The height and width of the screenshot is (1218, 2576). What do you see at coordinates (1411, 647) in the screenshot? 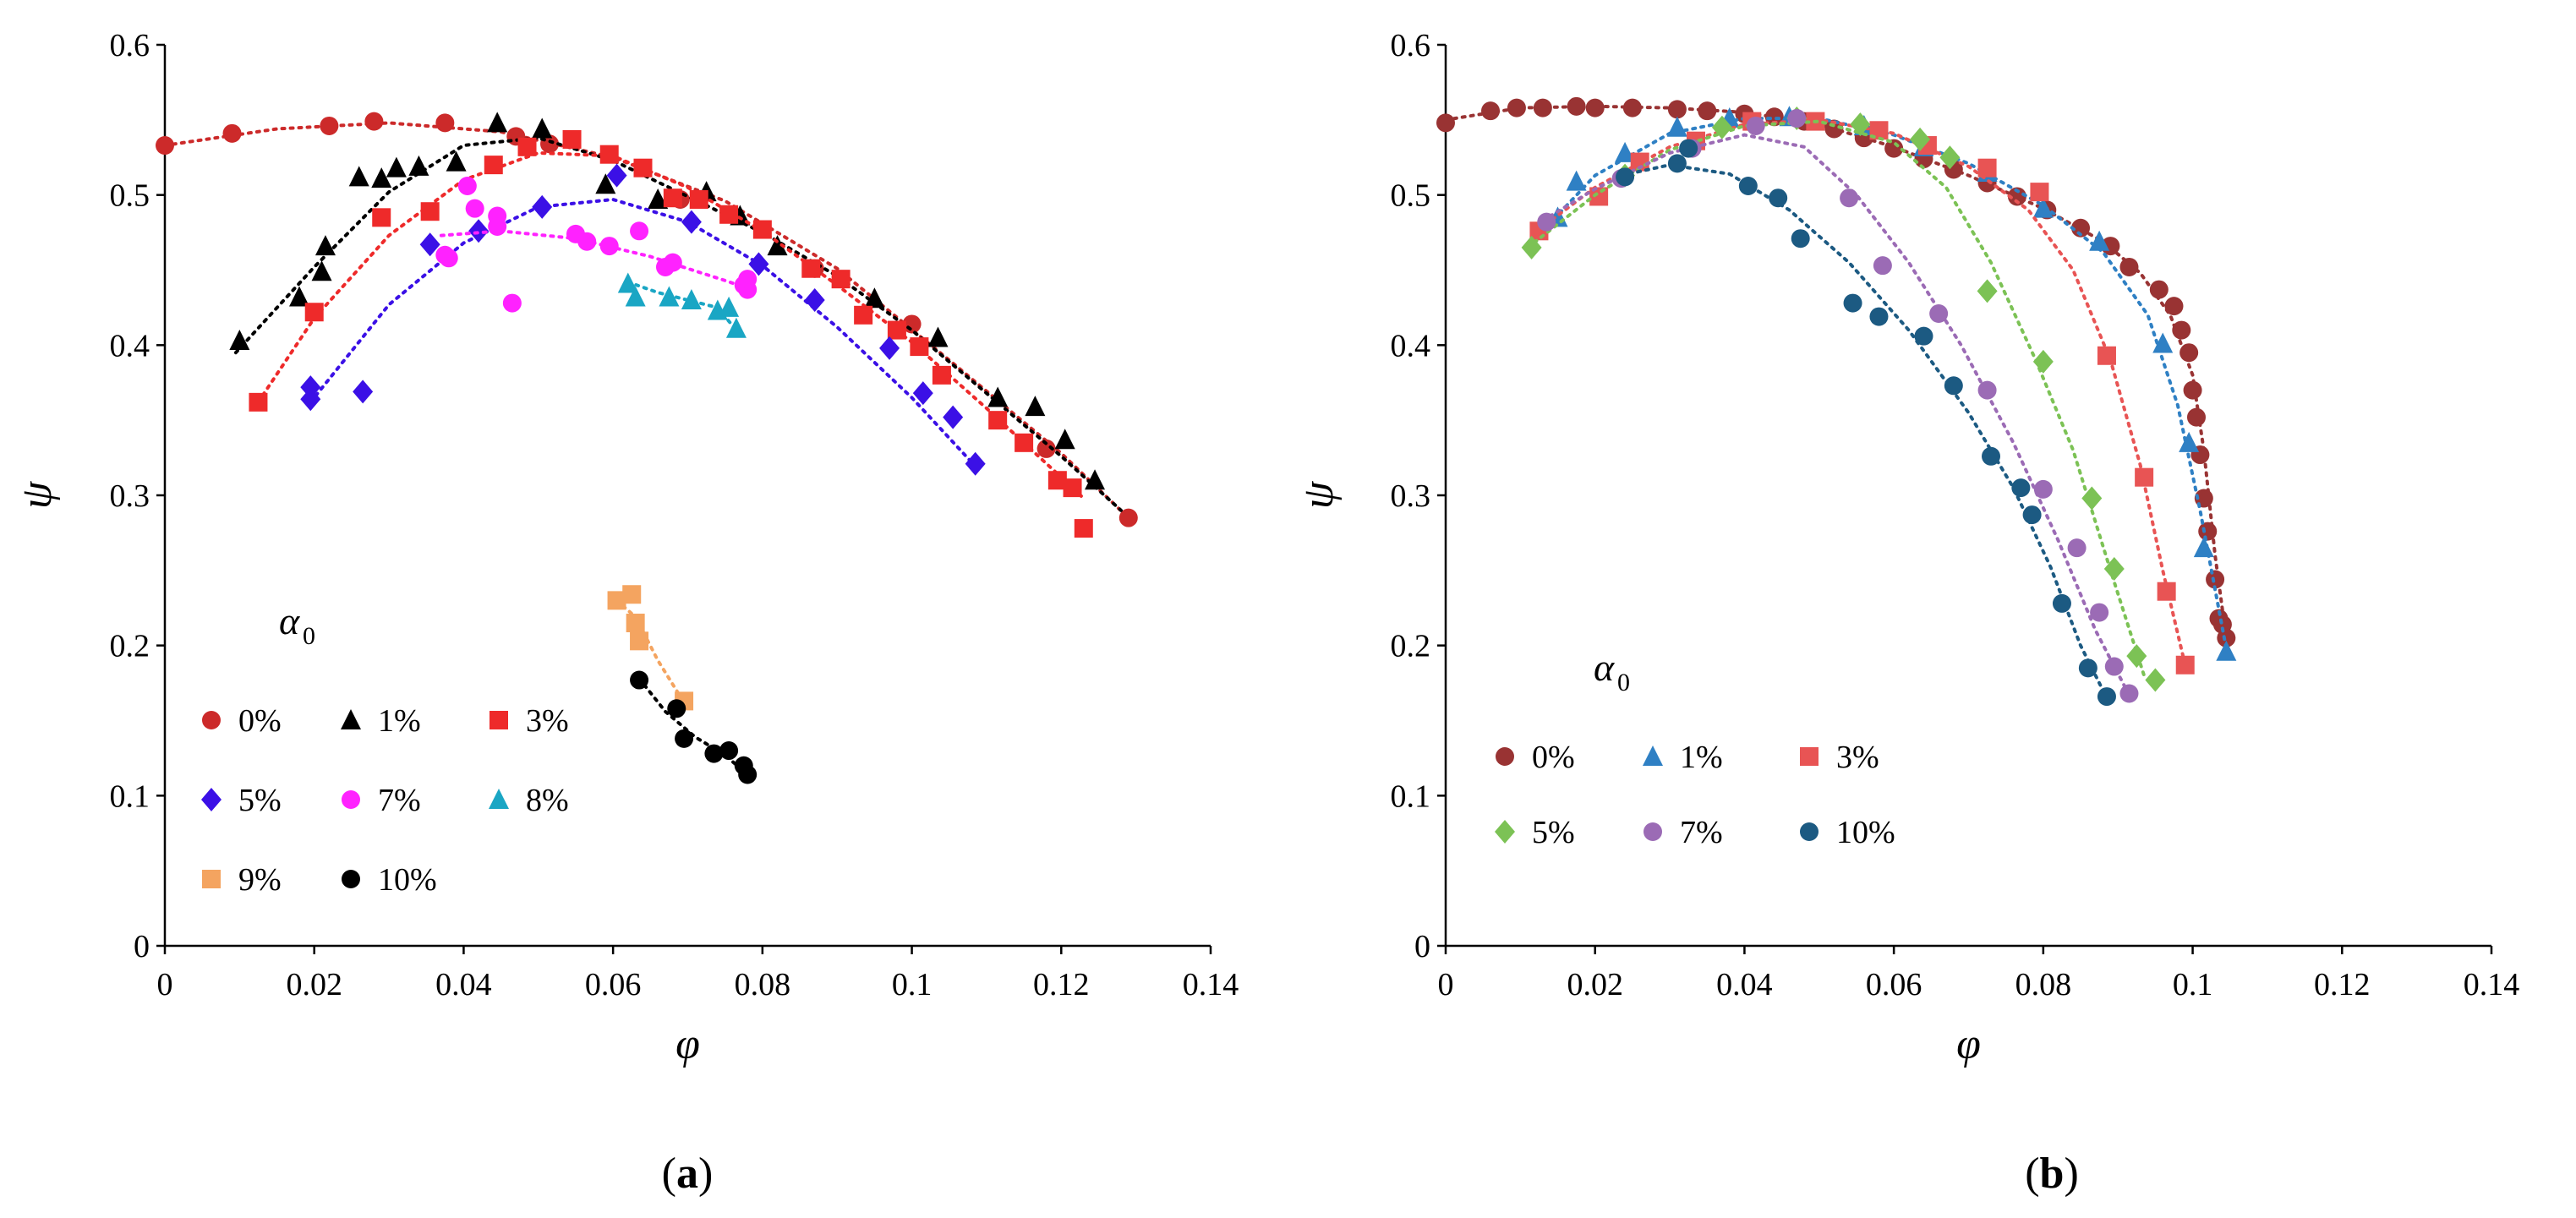
I see `panel-b-y-tick-label: 0.2` at bounding box center [1411, 647].